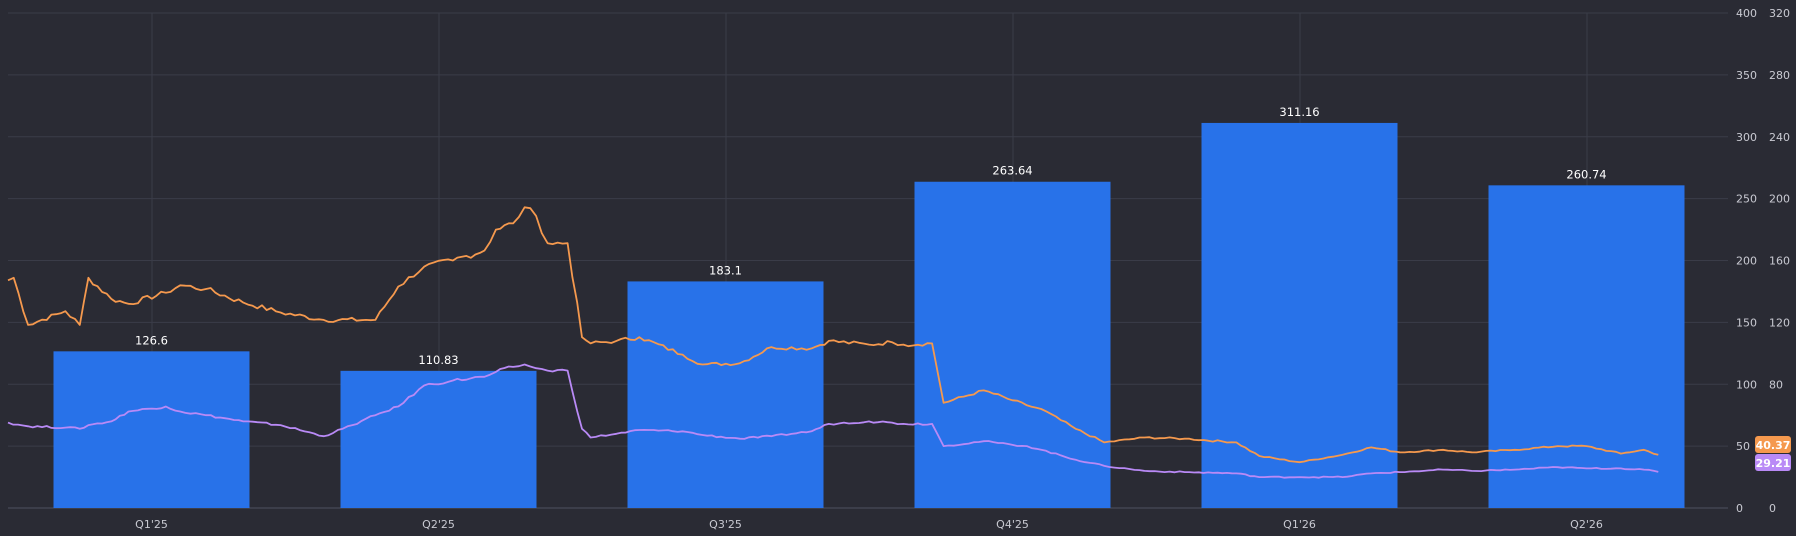  I want to click on right-axis-tick-label: 160, so click(1779, 261).